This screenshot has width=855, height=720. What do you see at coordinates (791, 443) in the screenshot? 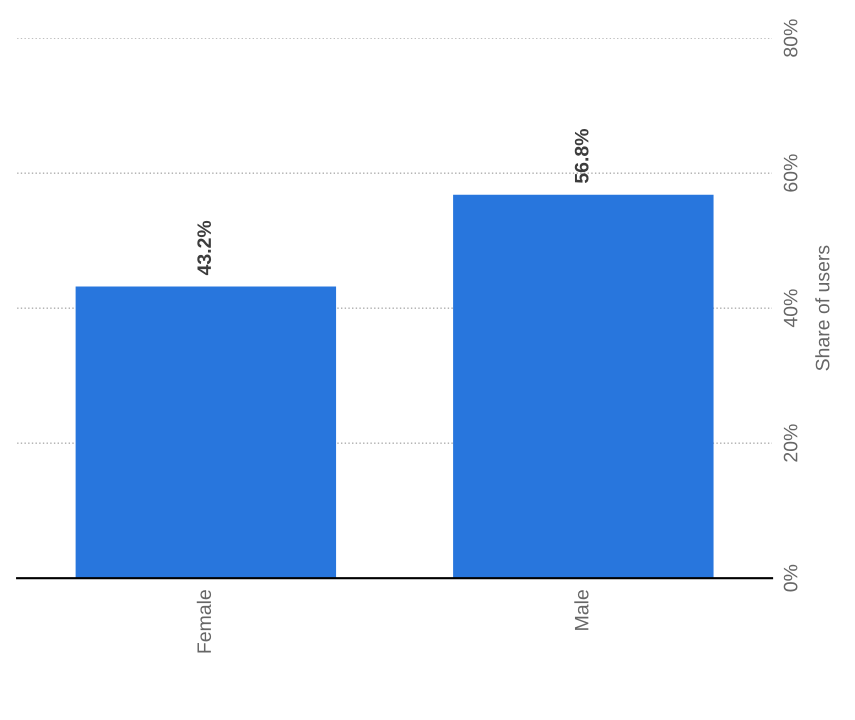
I see `y-tick-label: 20%` at bounding box center [791, 443].